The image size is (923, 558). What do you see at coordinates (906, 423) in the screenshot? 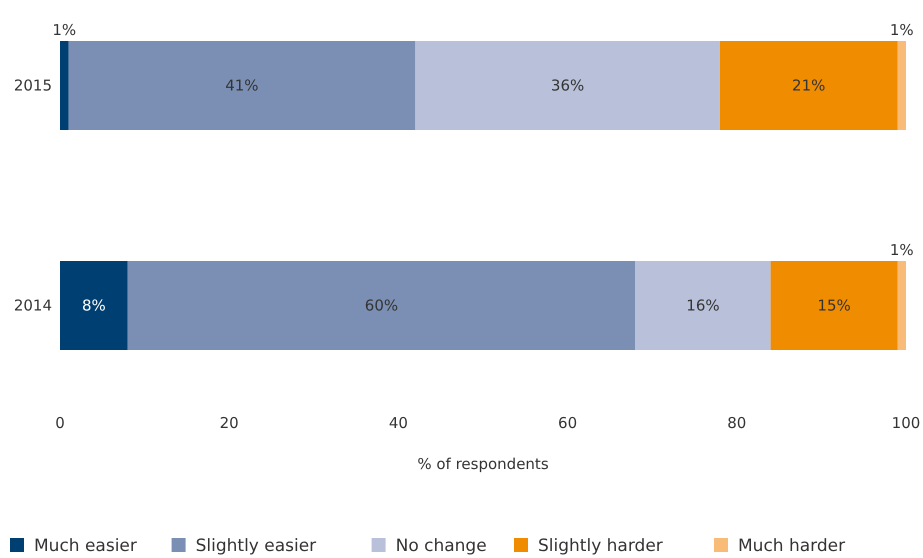
I see `x-tick-label: 100` at bounding box center [906, 423].